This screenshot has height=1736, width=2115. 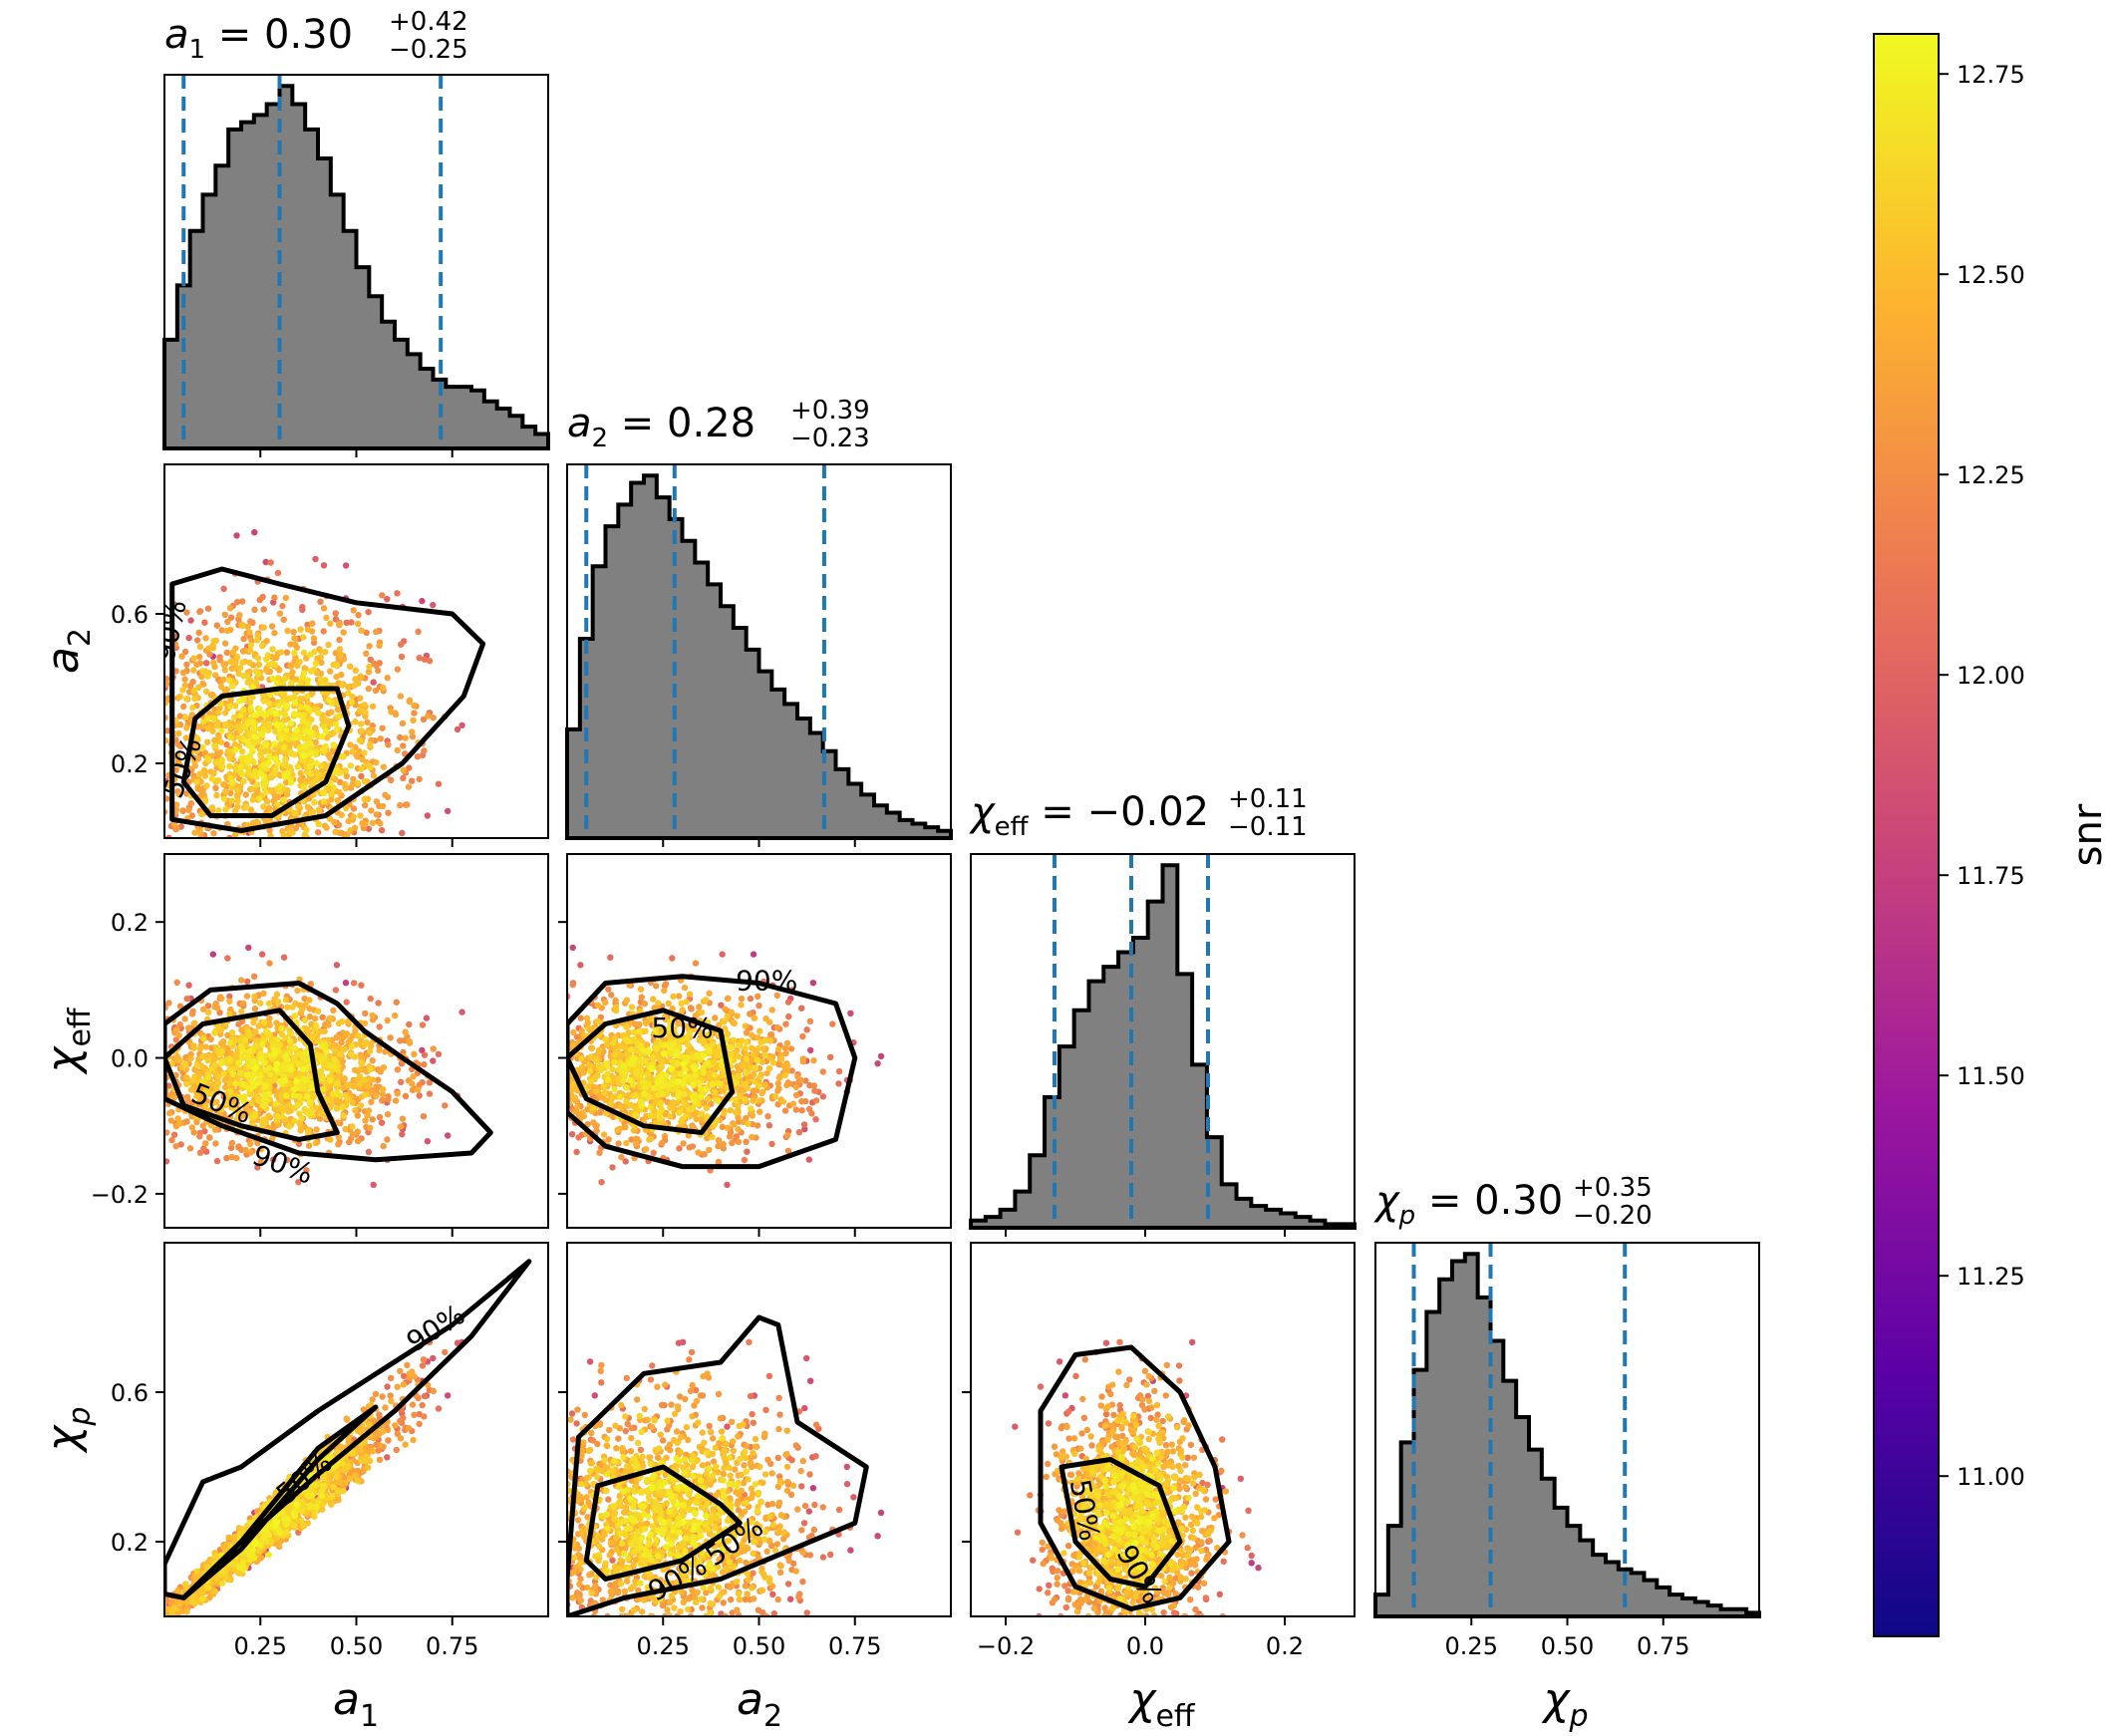 I want to click on title-a1-minus: −0.25, so click(x=428, y=50).